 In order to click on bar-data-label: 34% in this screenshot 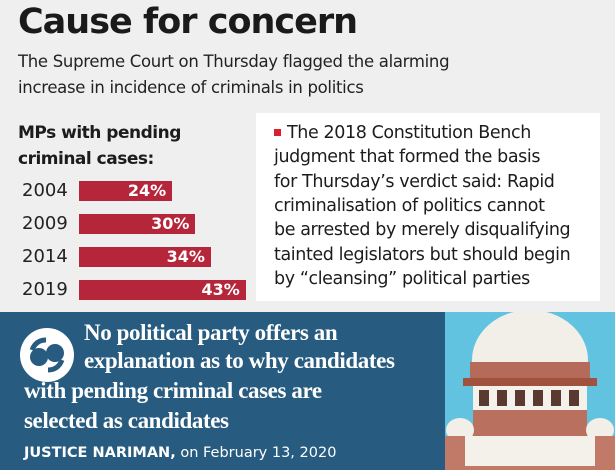, I will do `click(185, 256)`.